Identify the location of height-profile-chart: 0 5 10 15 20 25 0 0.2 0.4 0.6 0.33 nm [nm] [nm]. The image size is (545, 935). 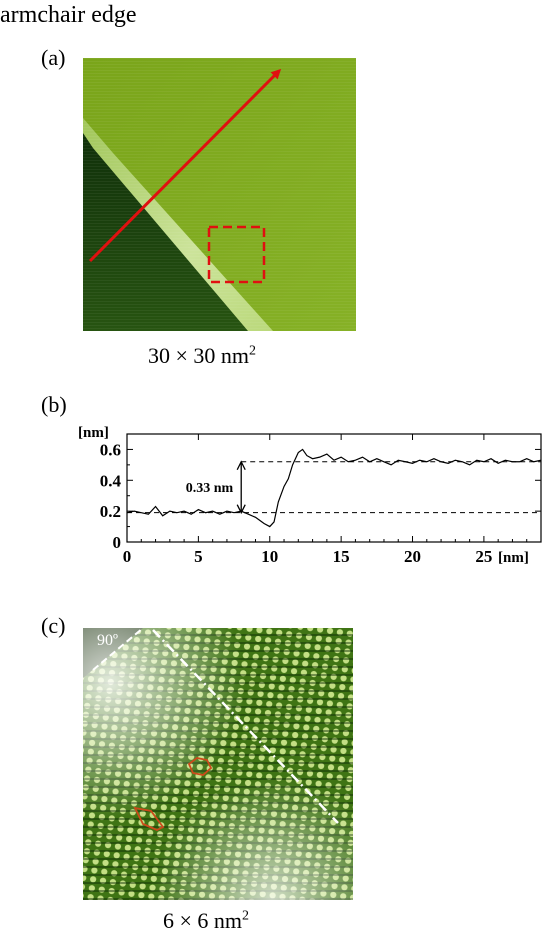
(310, 495).